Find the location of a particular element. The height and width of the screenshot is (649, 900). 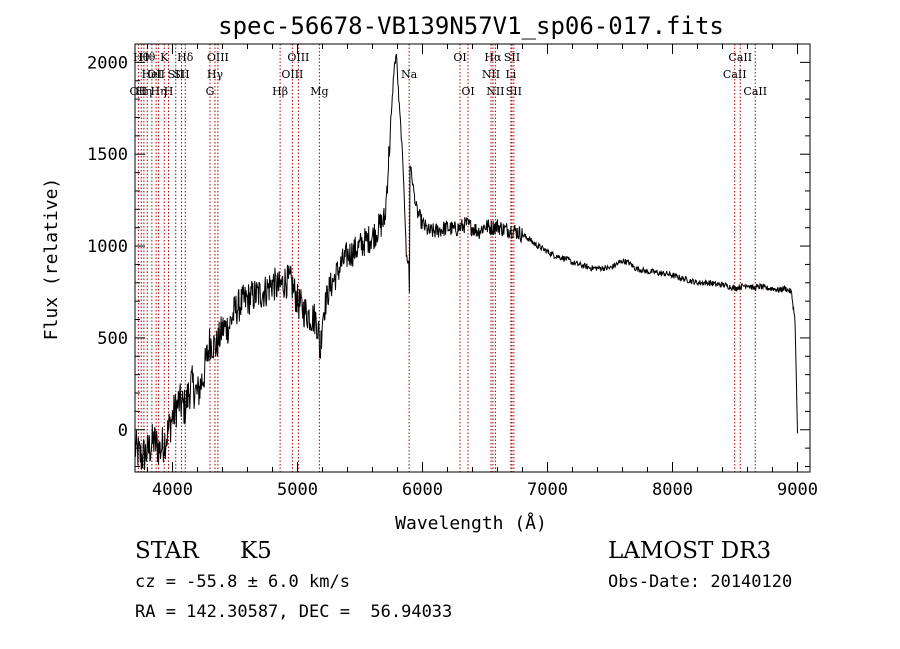

spectral-line-label: G is located at coordinates (210, 91).